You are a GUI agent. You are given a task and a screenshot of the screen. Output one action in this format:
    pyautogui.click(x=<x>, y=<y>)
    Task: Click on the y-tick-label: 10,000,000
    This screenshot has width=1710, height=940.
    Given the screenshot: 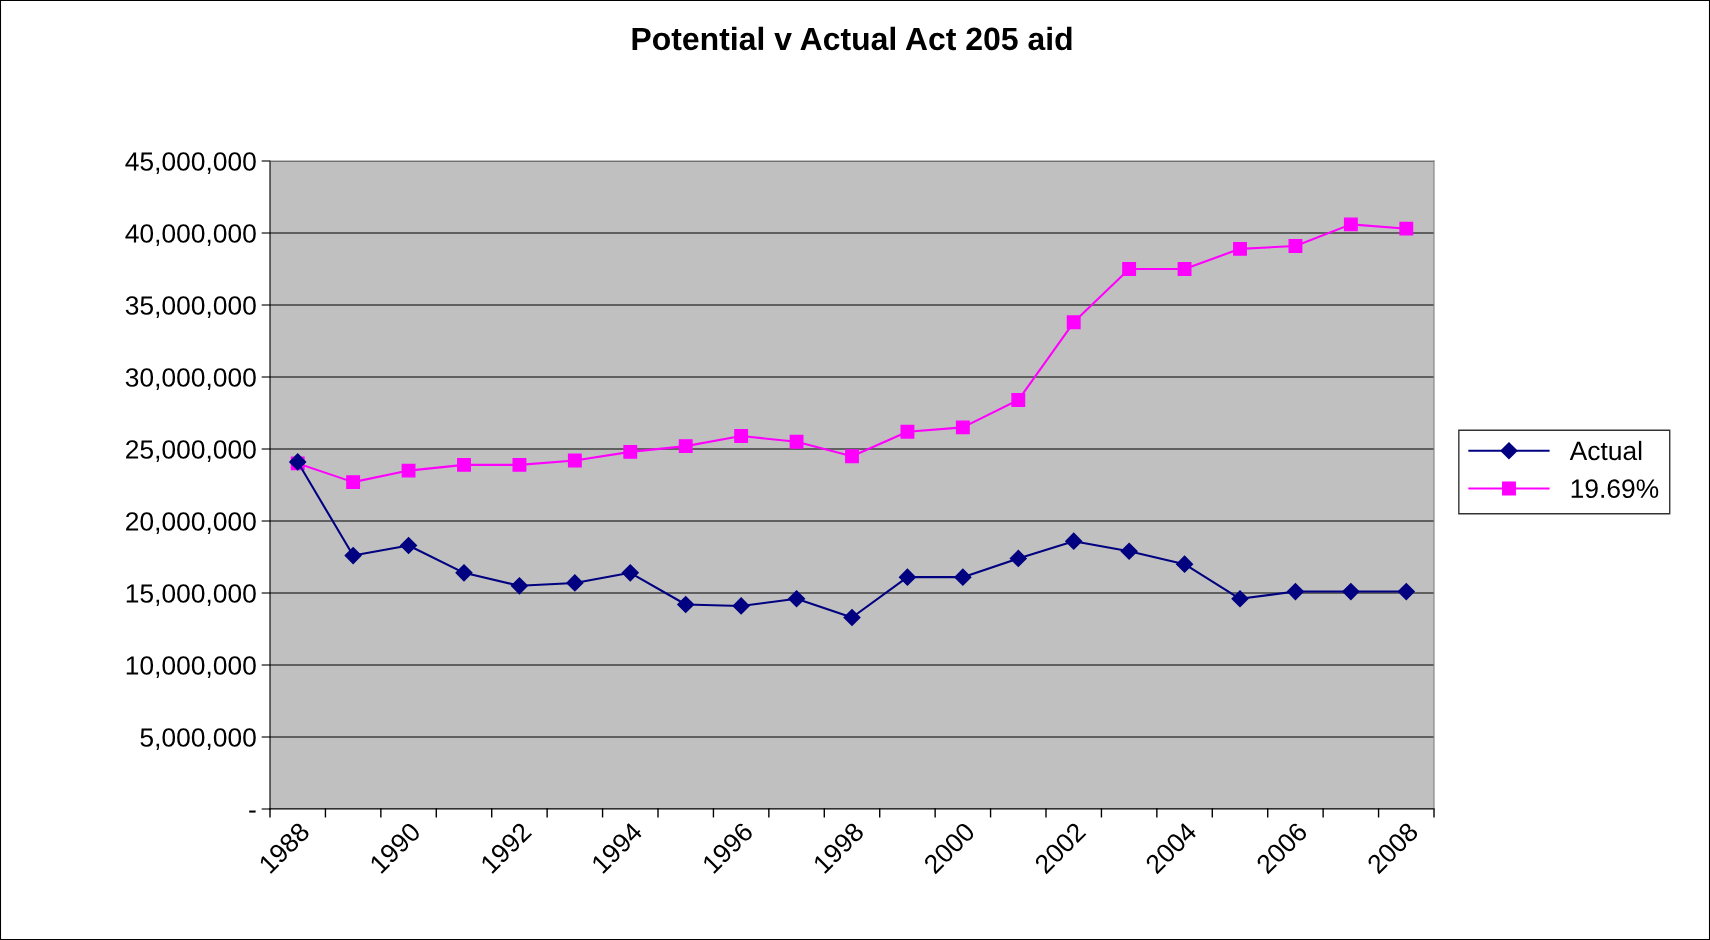 What is the action you would take?
    pyautogui.click(x=191, y=667)
    